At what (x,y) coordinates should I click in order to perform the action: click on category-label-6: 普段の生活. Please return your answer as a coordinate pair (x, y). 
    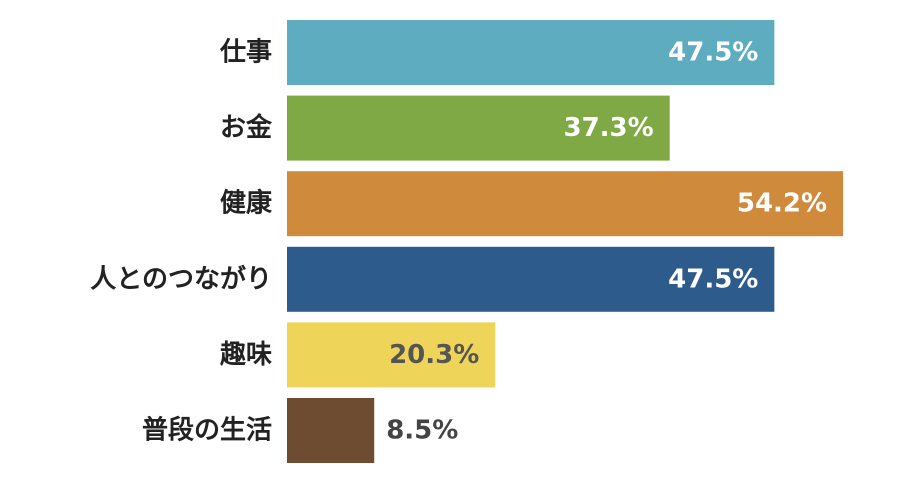
    Looking at the image, I should click on (207, 430).